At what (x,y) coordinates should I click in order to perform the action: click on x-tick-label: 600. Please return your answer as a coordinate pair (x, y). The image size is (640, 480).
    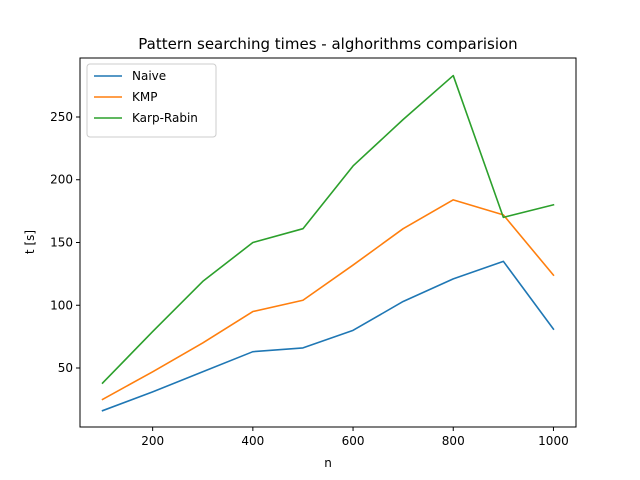
    Looking at the image, I should click on (353, 441).